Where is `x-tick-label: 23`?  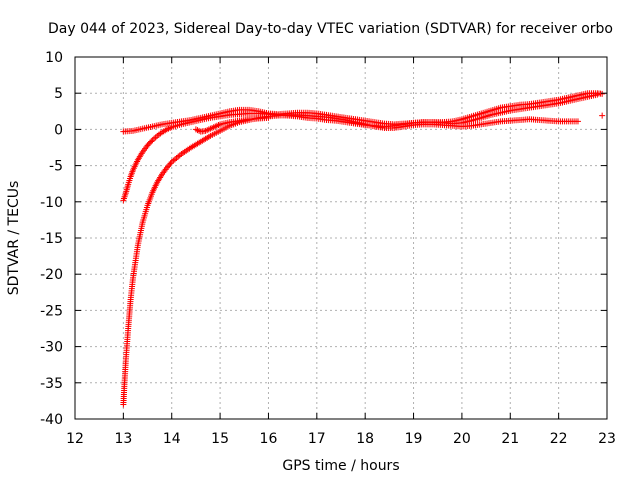
x-tick-label: 23 is located at coordinates (607, 439).